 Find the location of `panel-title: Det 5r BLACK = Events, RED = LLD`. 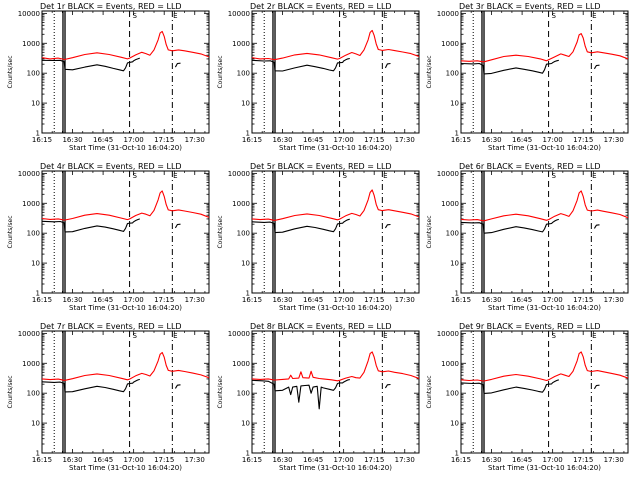

panel-title: Det 5r BLACK = Events, RED = LLD is located at coordinates (321, 166).